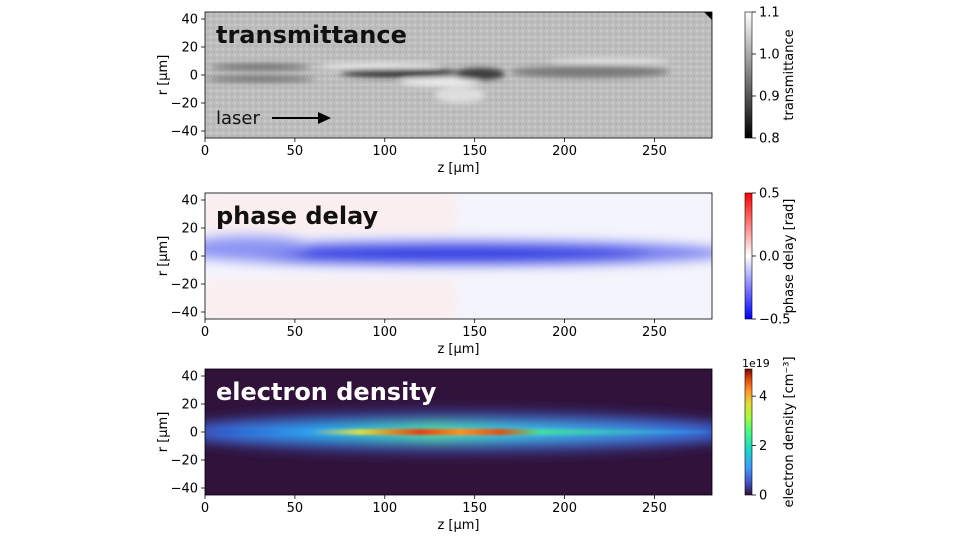  What do you see at coordinates (769, 257) in the screenshot?
I see `colorbar-tick-label: 0.0` at bounding box center [769, 257].